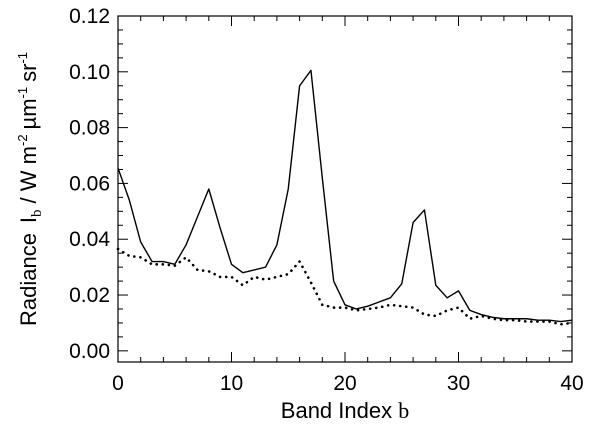  Describe the element at coordinates (571, 383) in the screenshot. I see `x-tick-label: 40` at that location.